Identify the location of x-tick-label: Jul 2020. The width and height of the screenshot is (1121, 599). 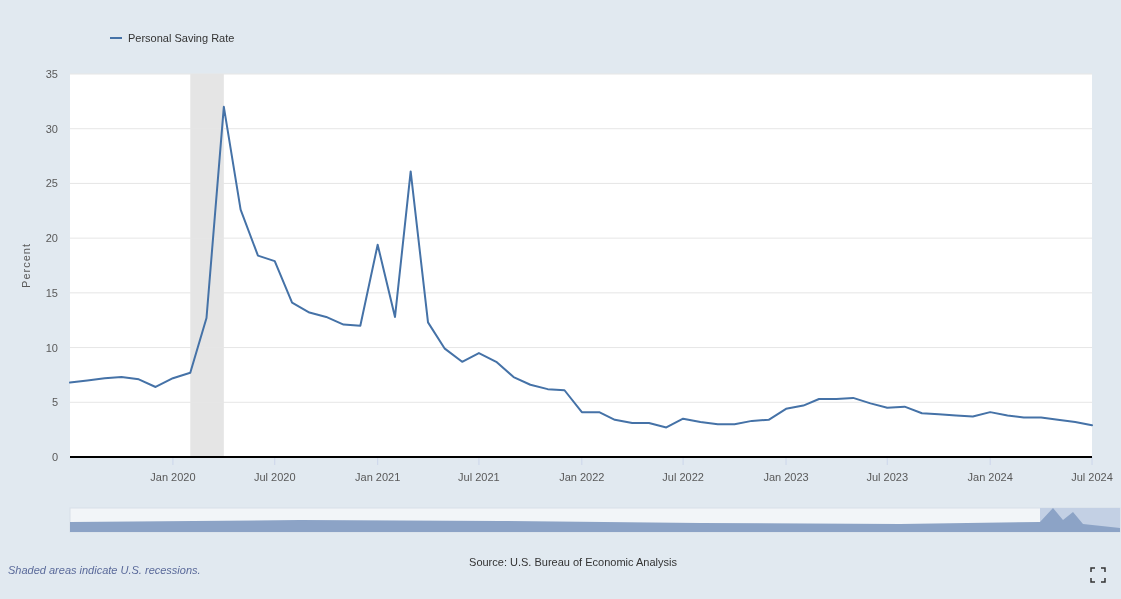
(274, 477).